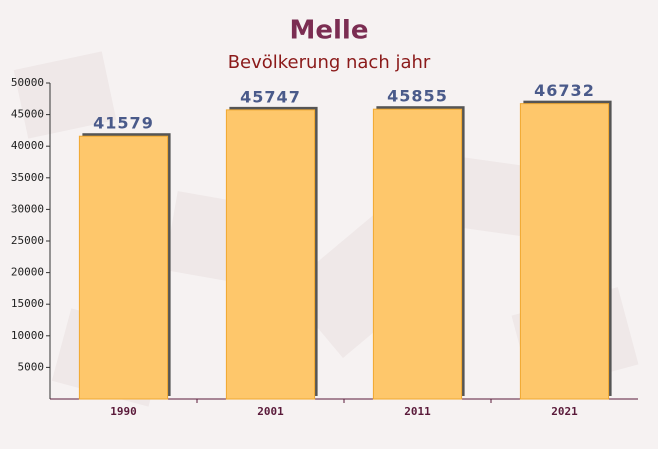 This screenshot has width=658, height=449. What do you see at coordinates (27, 272) in the screenshot?
I see `y-tick-label: 20000` at bounding box center [27, 272].